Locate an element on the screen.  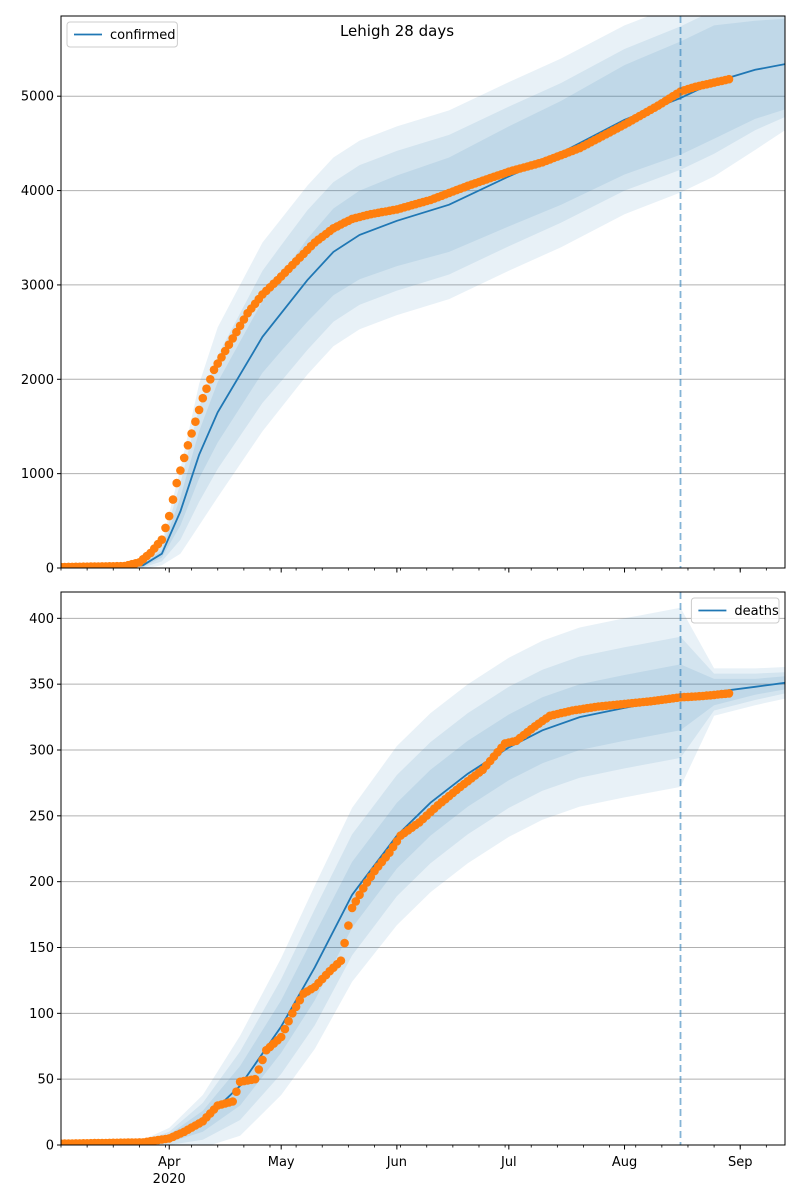
x-tick-label: Sep is located at coordinates (740, 1162).